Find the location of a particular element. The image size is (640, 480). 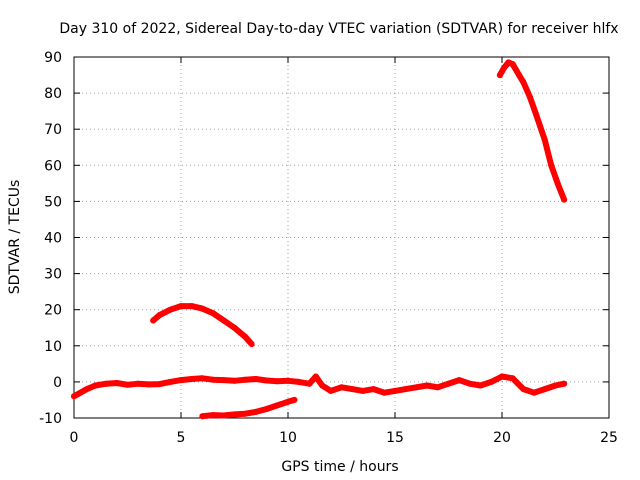

y-tick-label: 0 is located at coordinates (57, 383).